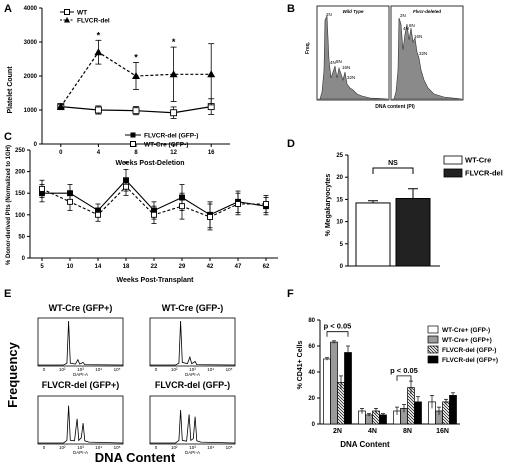  What do you see at coordinates (393, 213) in the screenshot?
I see `panel-d-plot: NS` at bounding box center [393, 213].